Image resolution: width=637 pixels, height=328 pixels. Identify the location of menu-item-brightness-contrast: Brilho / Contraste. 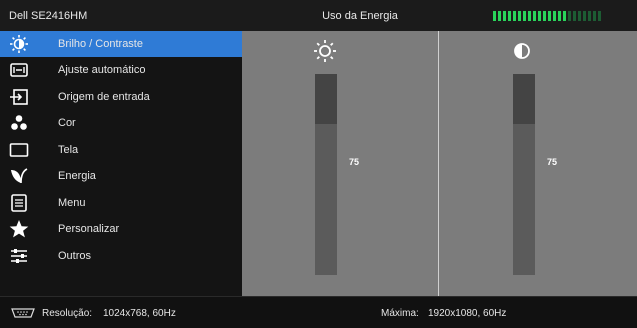
(121, 44).